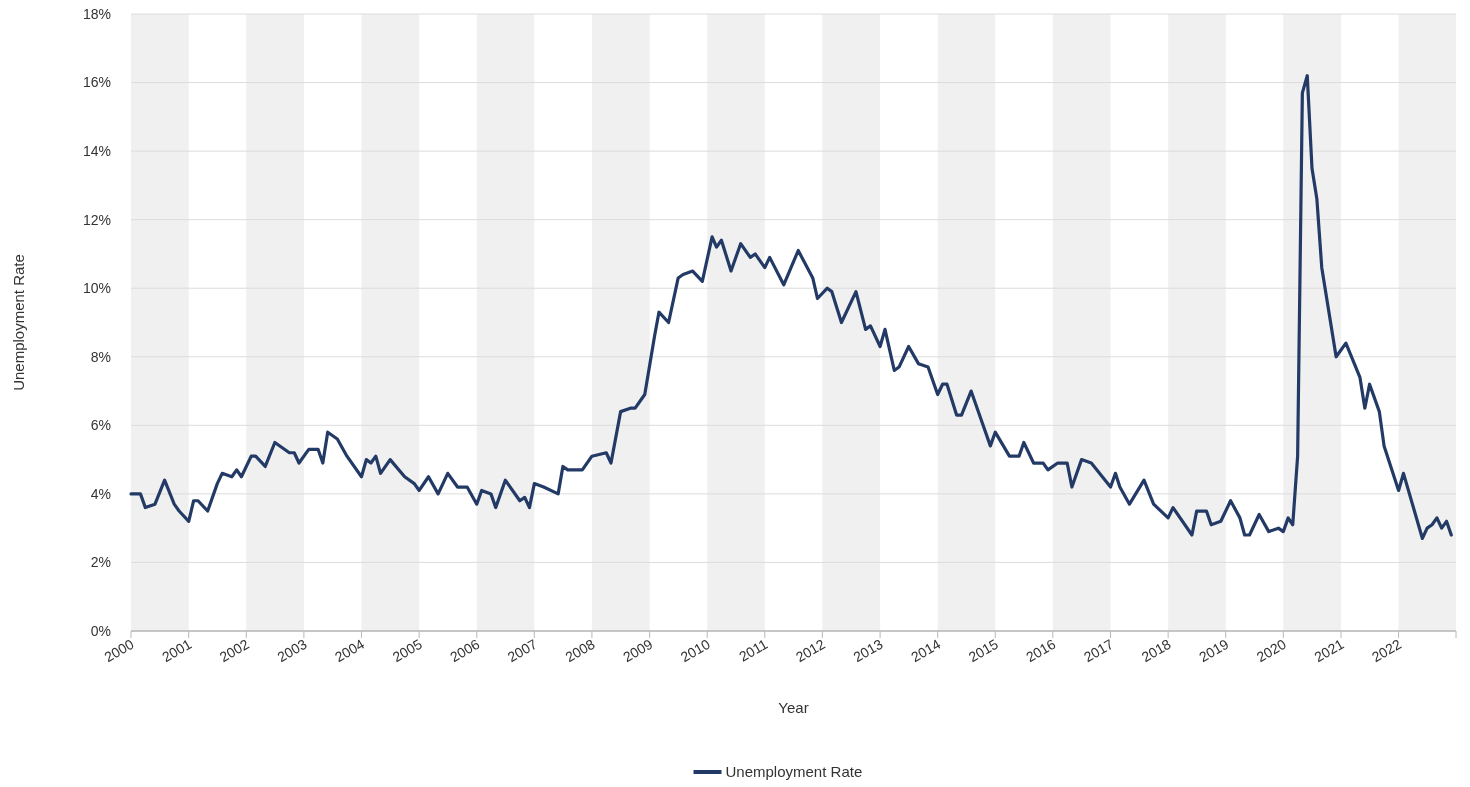 The width and height of the screenshot is (1470, 787). I want to click on x-tick-label: 2009, so click(638, 650).